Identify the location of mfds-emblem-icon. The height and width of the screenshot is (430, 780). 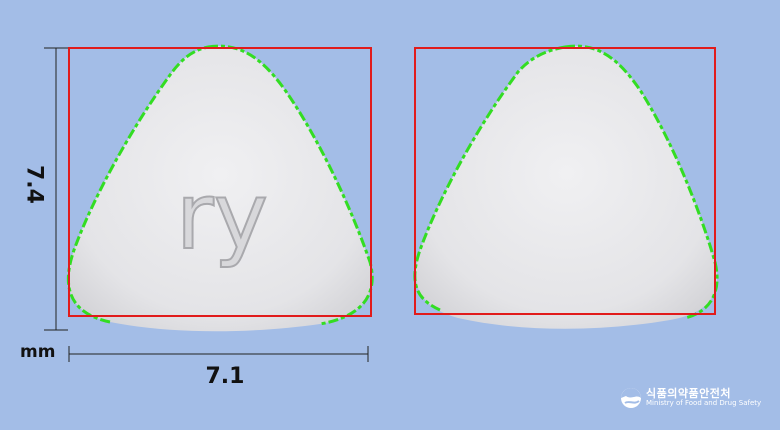
(631, 398).